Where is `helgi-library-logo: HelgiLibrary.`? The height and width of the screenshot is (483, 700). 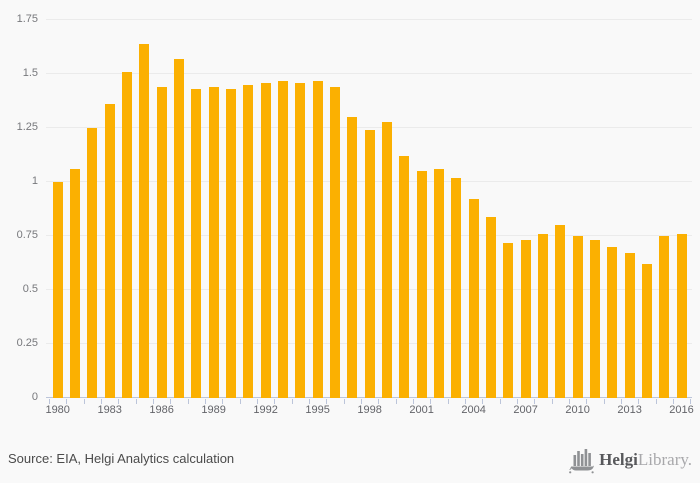 helgi-library-logo: HelgiLibrary. is located at coordinates (630, 460).